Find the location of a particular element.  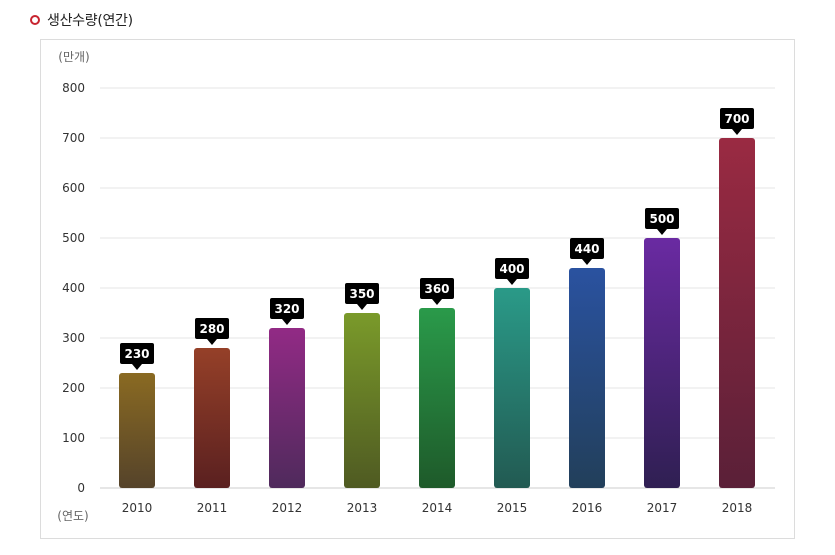

value-label: 320 is located at coordinates (286, 309).